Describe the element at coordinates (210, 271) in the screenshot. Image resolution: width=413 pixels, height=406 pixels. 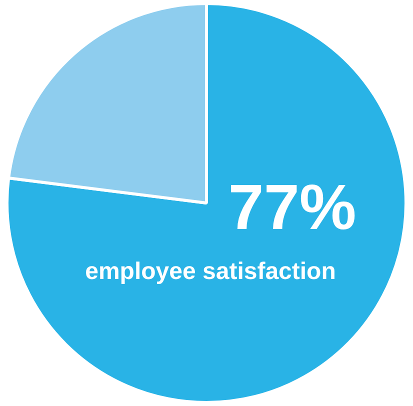
I see `slice-label: employee satisfaction` at that location.